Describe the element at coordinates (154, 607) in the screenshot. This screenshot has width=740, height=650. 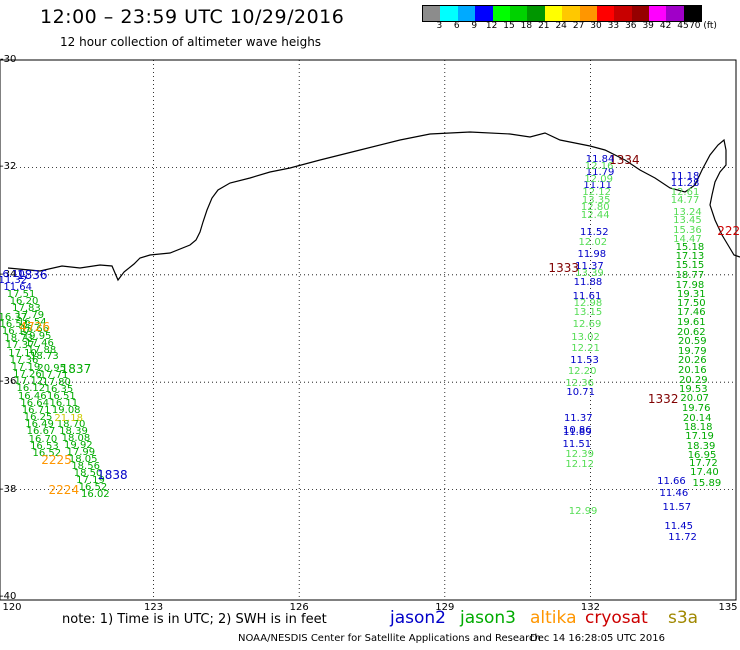
I see `longitude-label: 123` at that location.